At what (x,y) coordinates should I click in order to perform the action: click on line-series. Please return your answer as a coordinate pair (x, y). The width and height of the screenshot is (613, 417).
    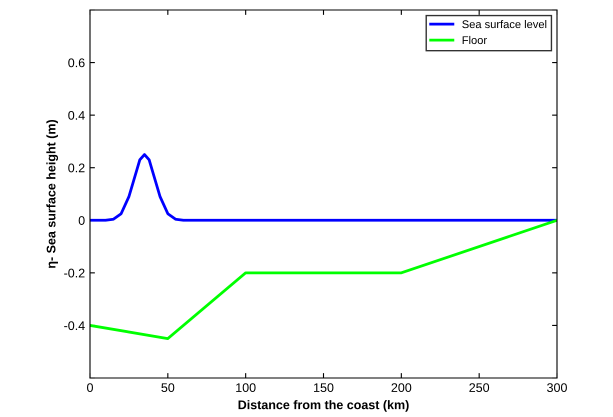
    Looking at the image, I should click on (323, 187).